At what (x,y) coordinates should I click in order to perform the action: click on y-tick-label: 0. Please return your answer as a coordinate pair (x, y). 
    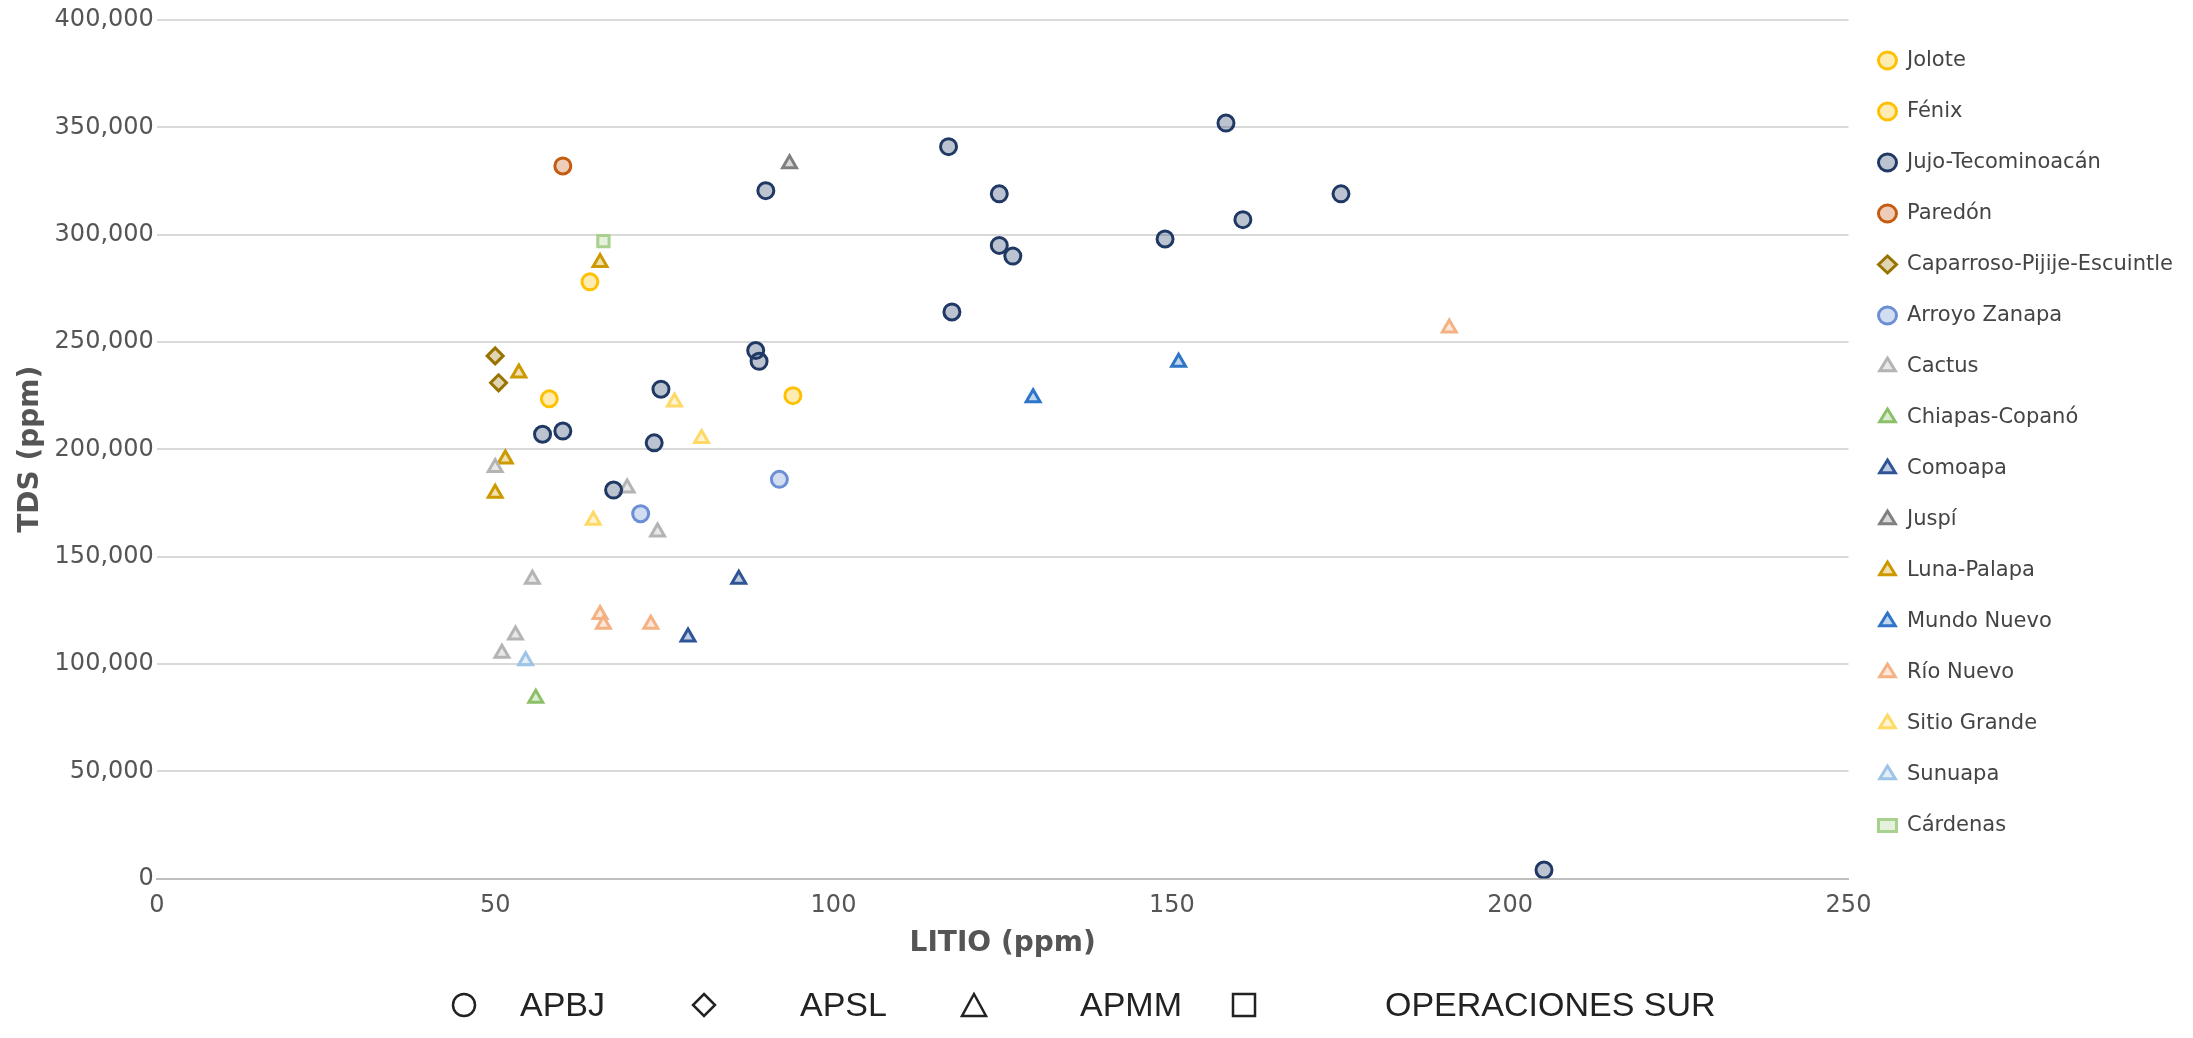
    Looking at the image, I should click on (146, 876).